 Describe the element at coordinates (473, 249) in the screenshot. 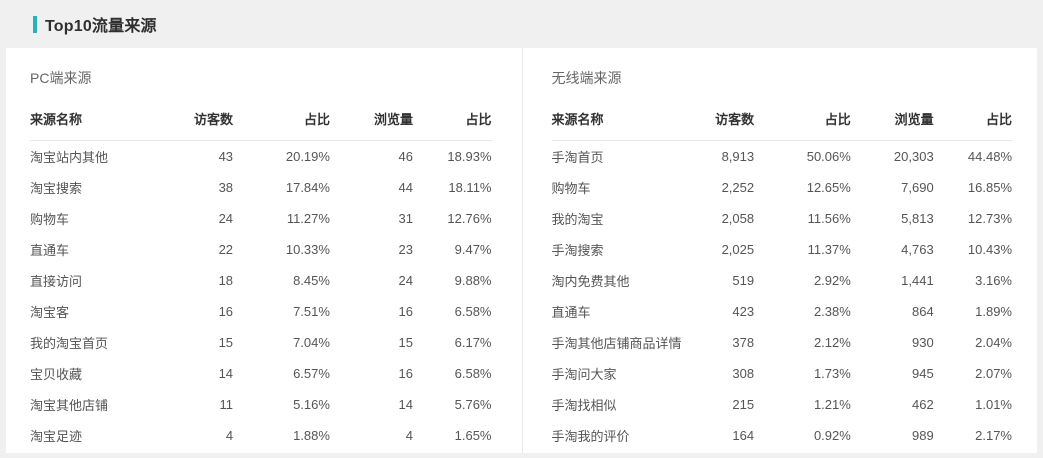

I see `value-cell: 9.47%` at that location.